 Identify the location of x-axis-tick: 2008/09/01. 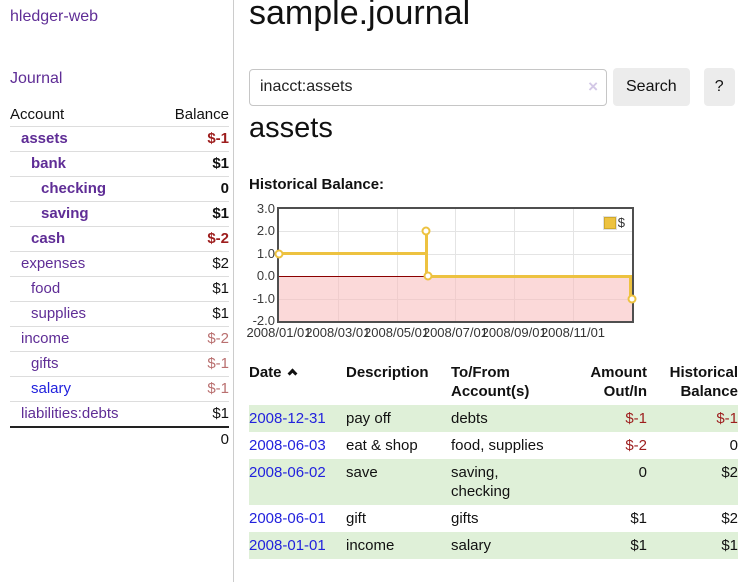
(514, 332).